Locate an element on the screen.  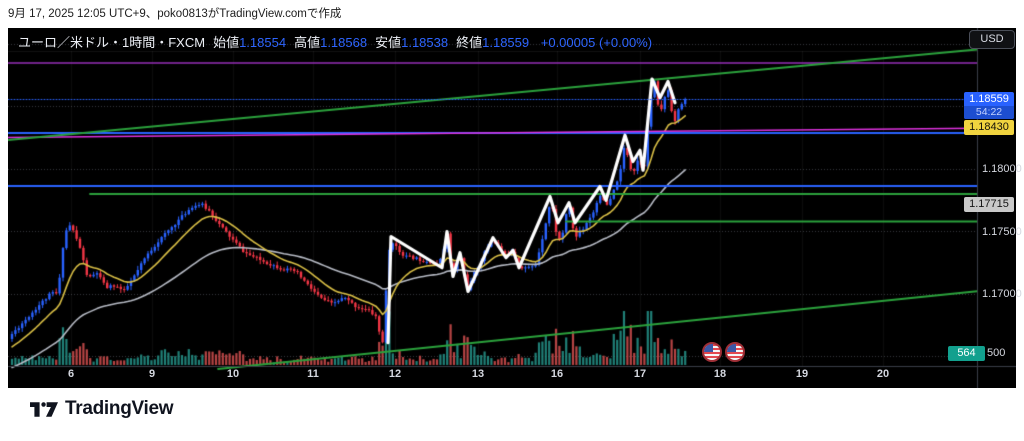
ohlc-field-value: 1.18538 is located at coordinates (425, 42).